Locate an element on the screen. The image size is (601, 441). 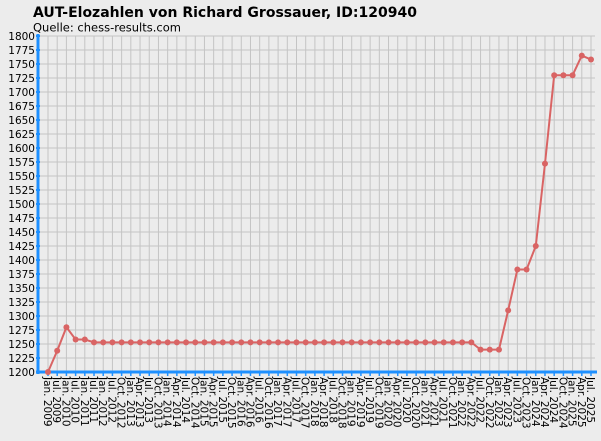
x-tick-label: Apr. 2019 is located at coordinates (360, 402).